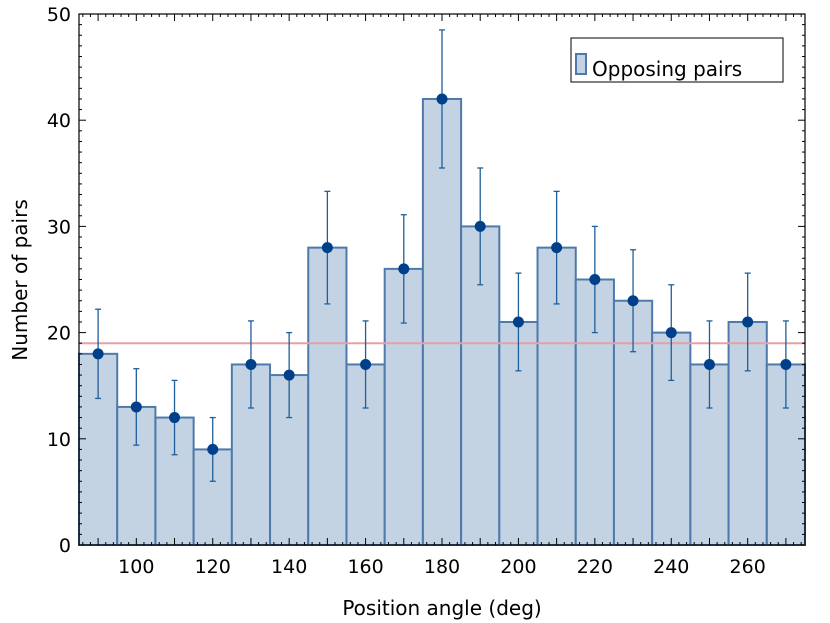  I want to click on x-tick-label: 220, so click(595, 567).